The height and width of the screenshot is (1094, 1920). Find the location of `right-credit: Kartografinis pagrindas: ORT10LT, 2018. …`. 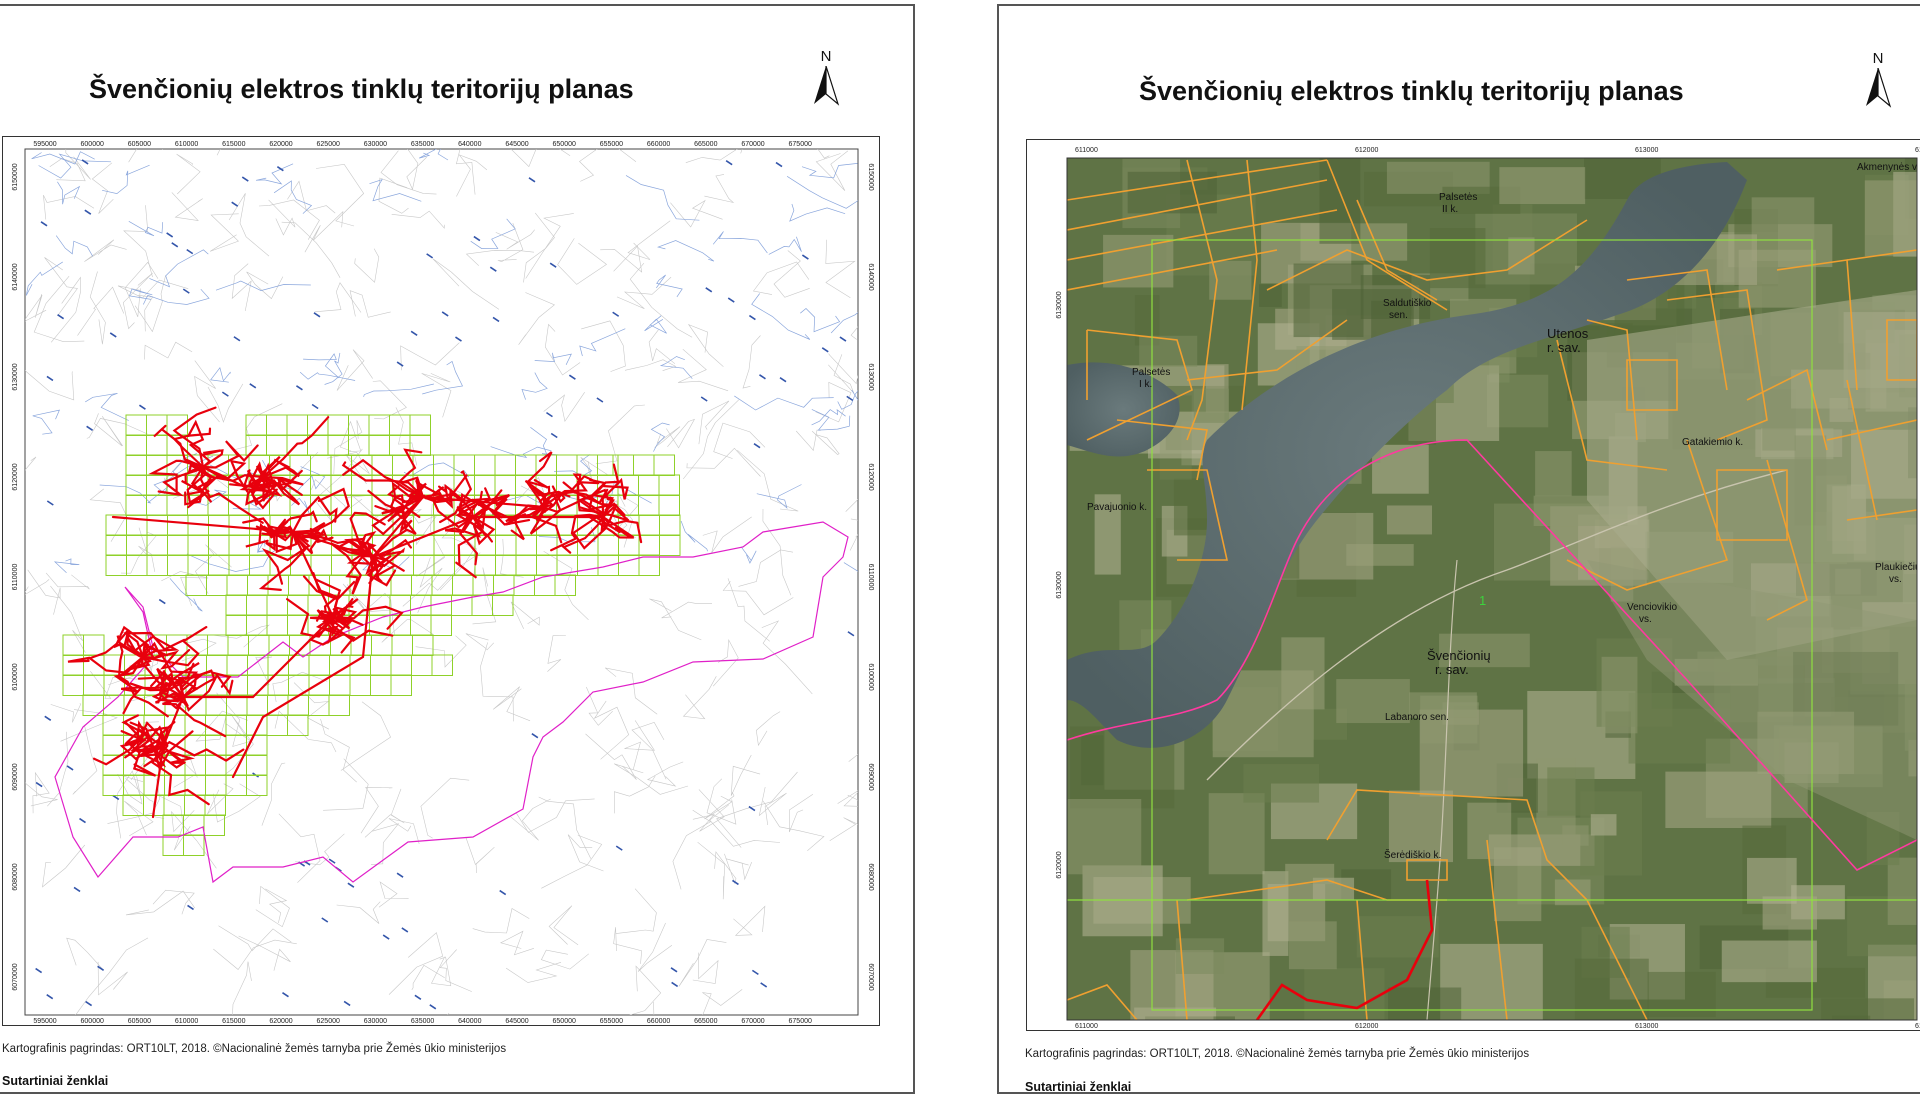

right-credit: Kartografinis pagrindas: ORT10LT, 2018. … is located at coordinates (1277, 1054).